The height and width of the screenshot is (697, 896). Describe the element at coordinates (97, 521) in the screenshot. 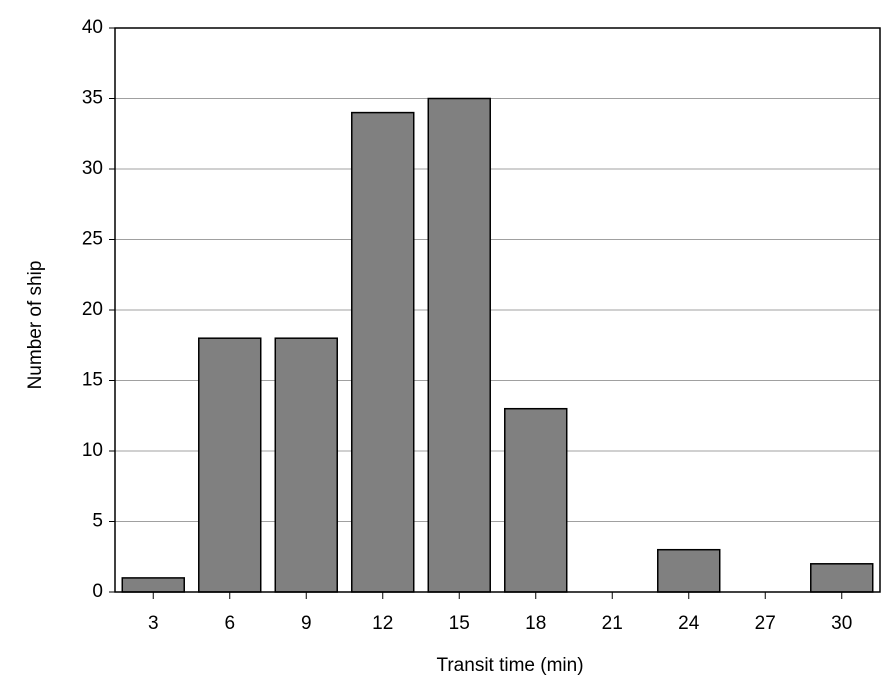

I see `y-tick-label: 5` at that location.